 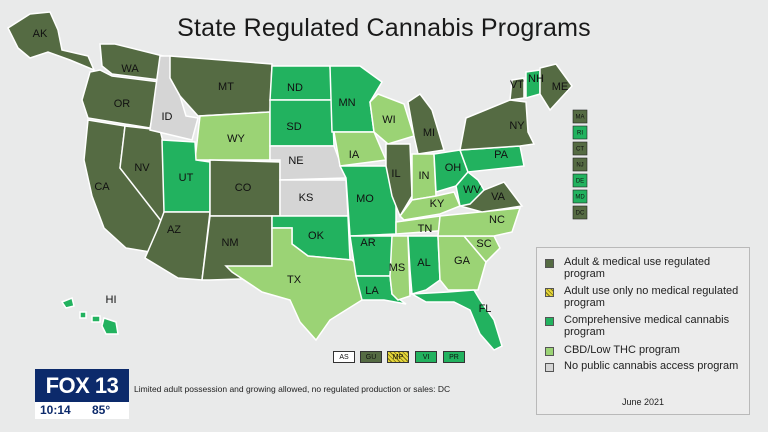 I want to click on state-label-ms: MS, so click(x=397, y=268).